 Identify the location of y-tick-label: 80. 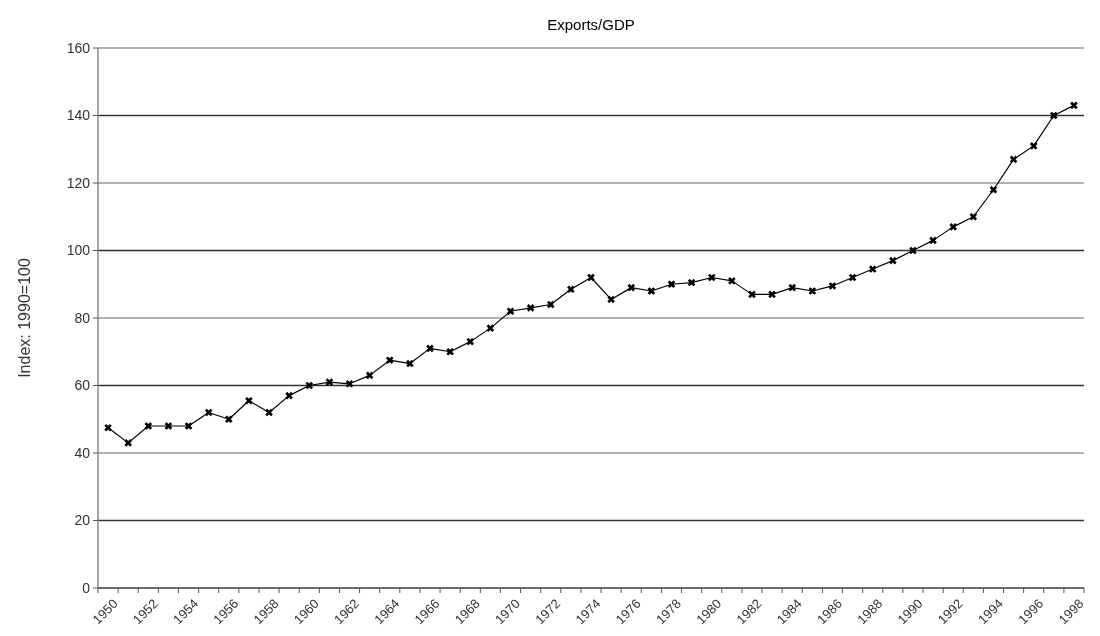
(82, 317).